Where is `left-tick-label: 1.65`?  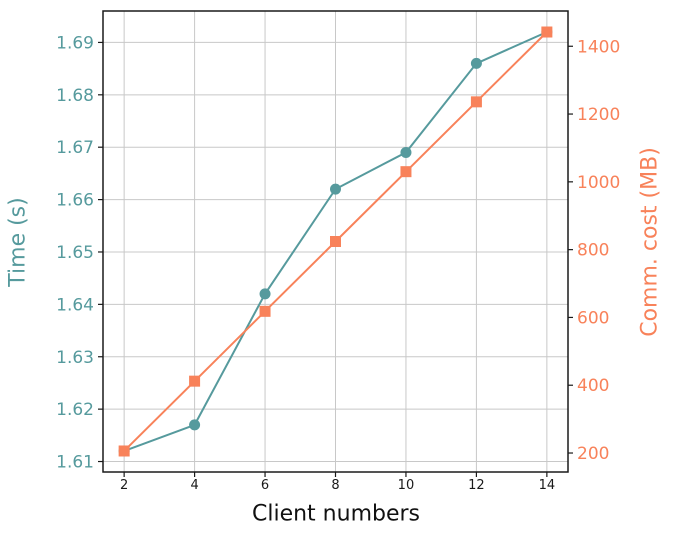 left-tick-label: 1.65 is located at coordinates (75, 253).